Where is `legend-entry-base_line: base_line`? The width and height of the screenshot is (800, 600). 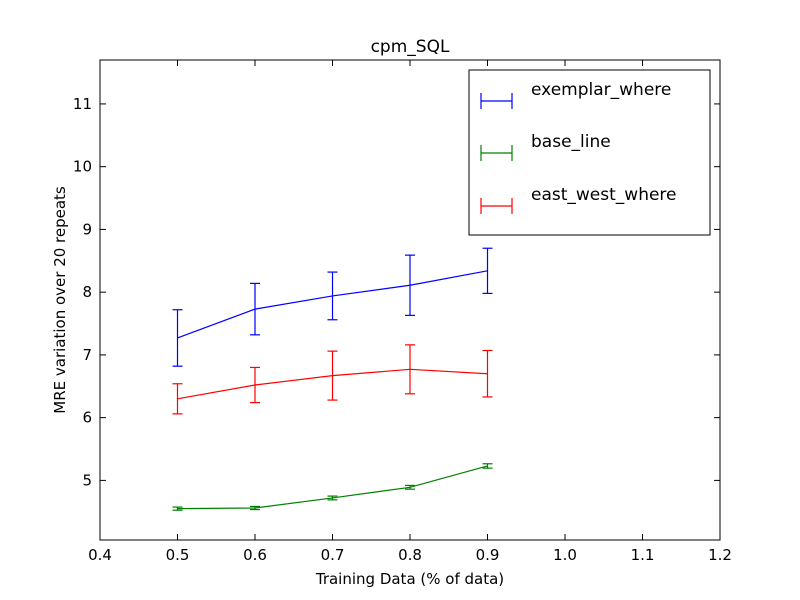 legend-entry-base_line: base_line is located at coordinates (545, 146).